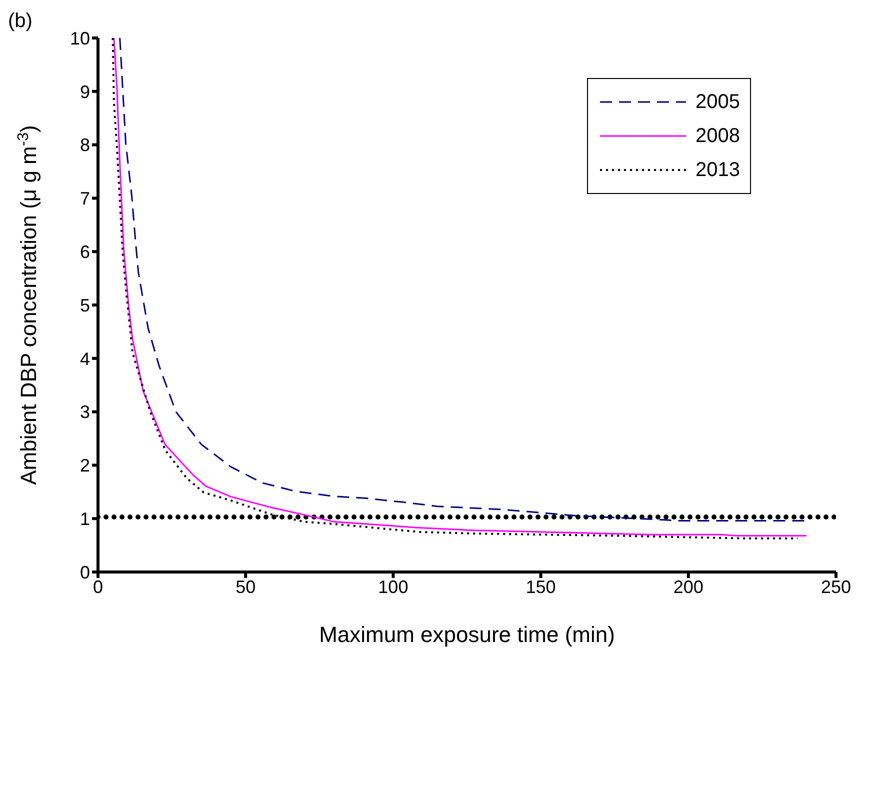  Describe the element at coordinates (20, 21) in the screenshot. I see `text: (b)` at that location.